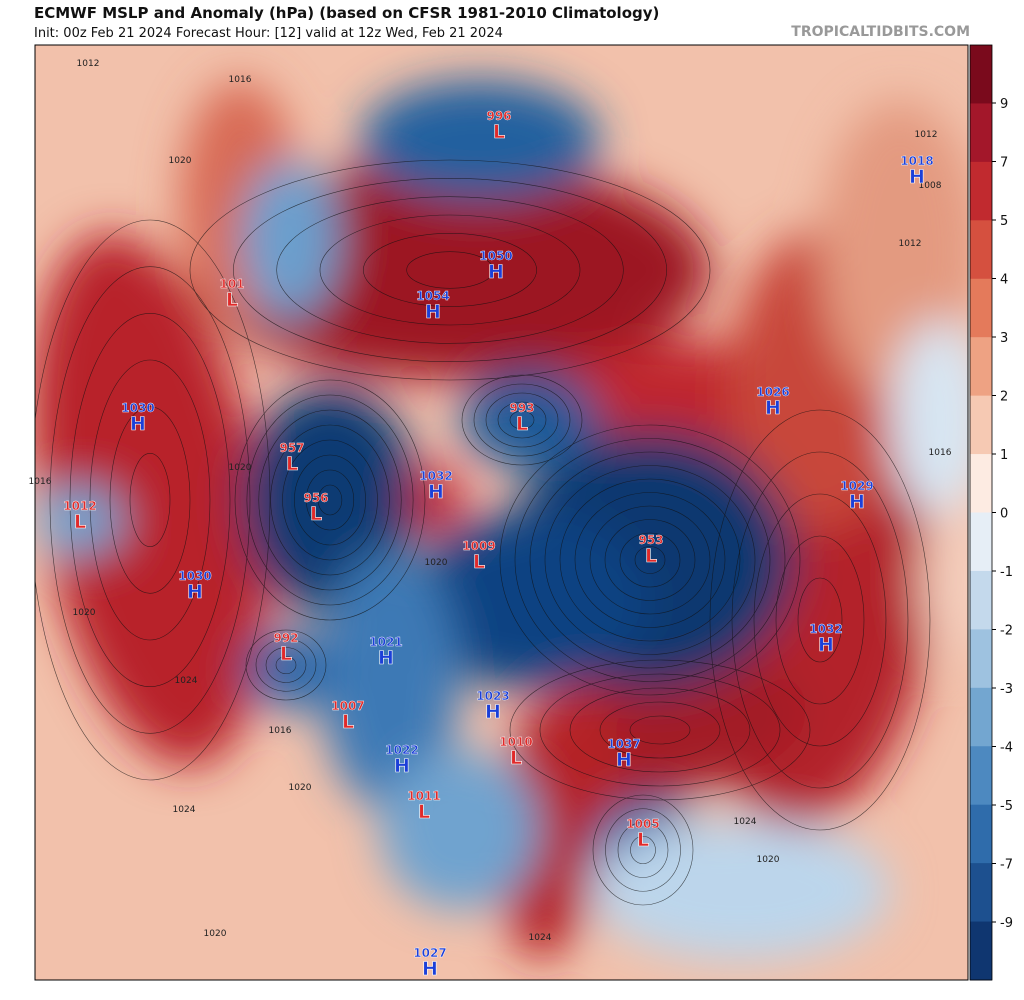  What do you see at coordinates (1004, 280) in the screenshot?
I see `colorbar-tick-label: 4` at bounding box center [1004, 280].